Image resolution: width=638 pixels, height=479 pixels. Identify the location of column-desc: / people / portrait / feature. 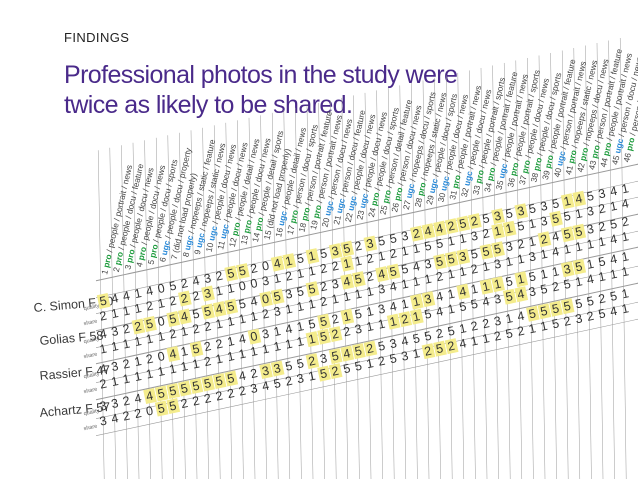
(503, 118).